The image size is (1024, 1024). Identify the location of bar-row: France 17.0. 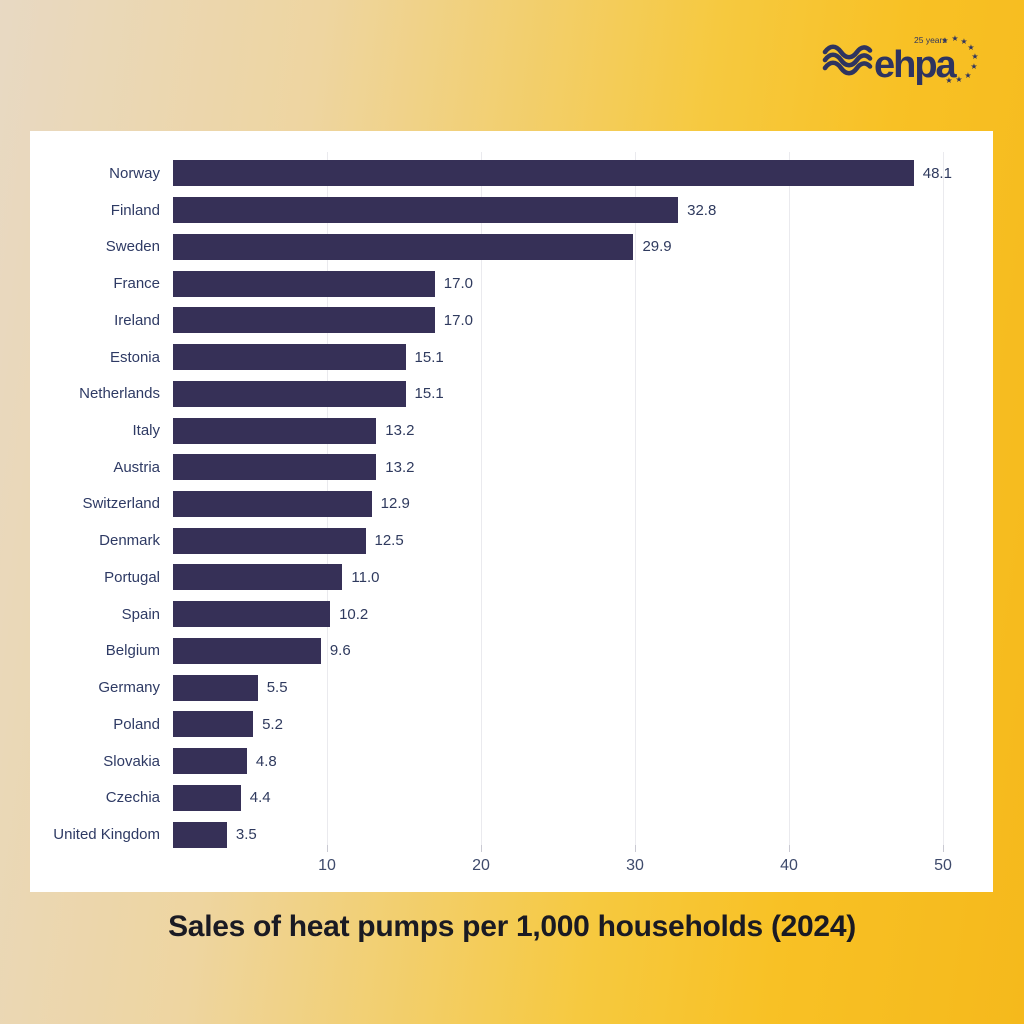
(511, 283).